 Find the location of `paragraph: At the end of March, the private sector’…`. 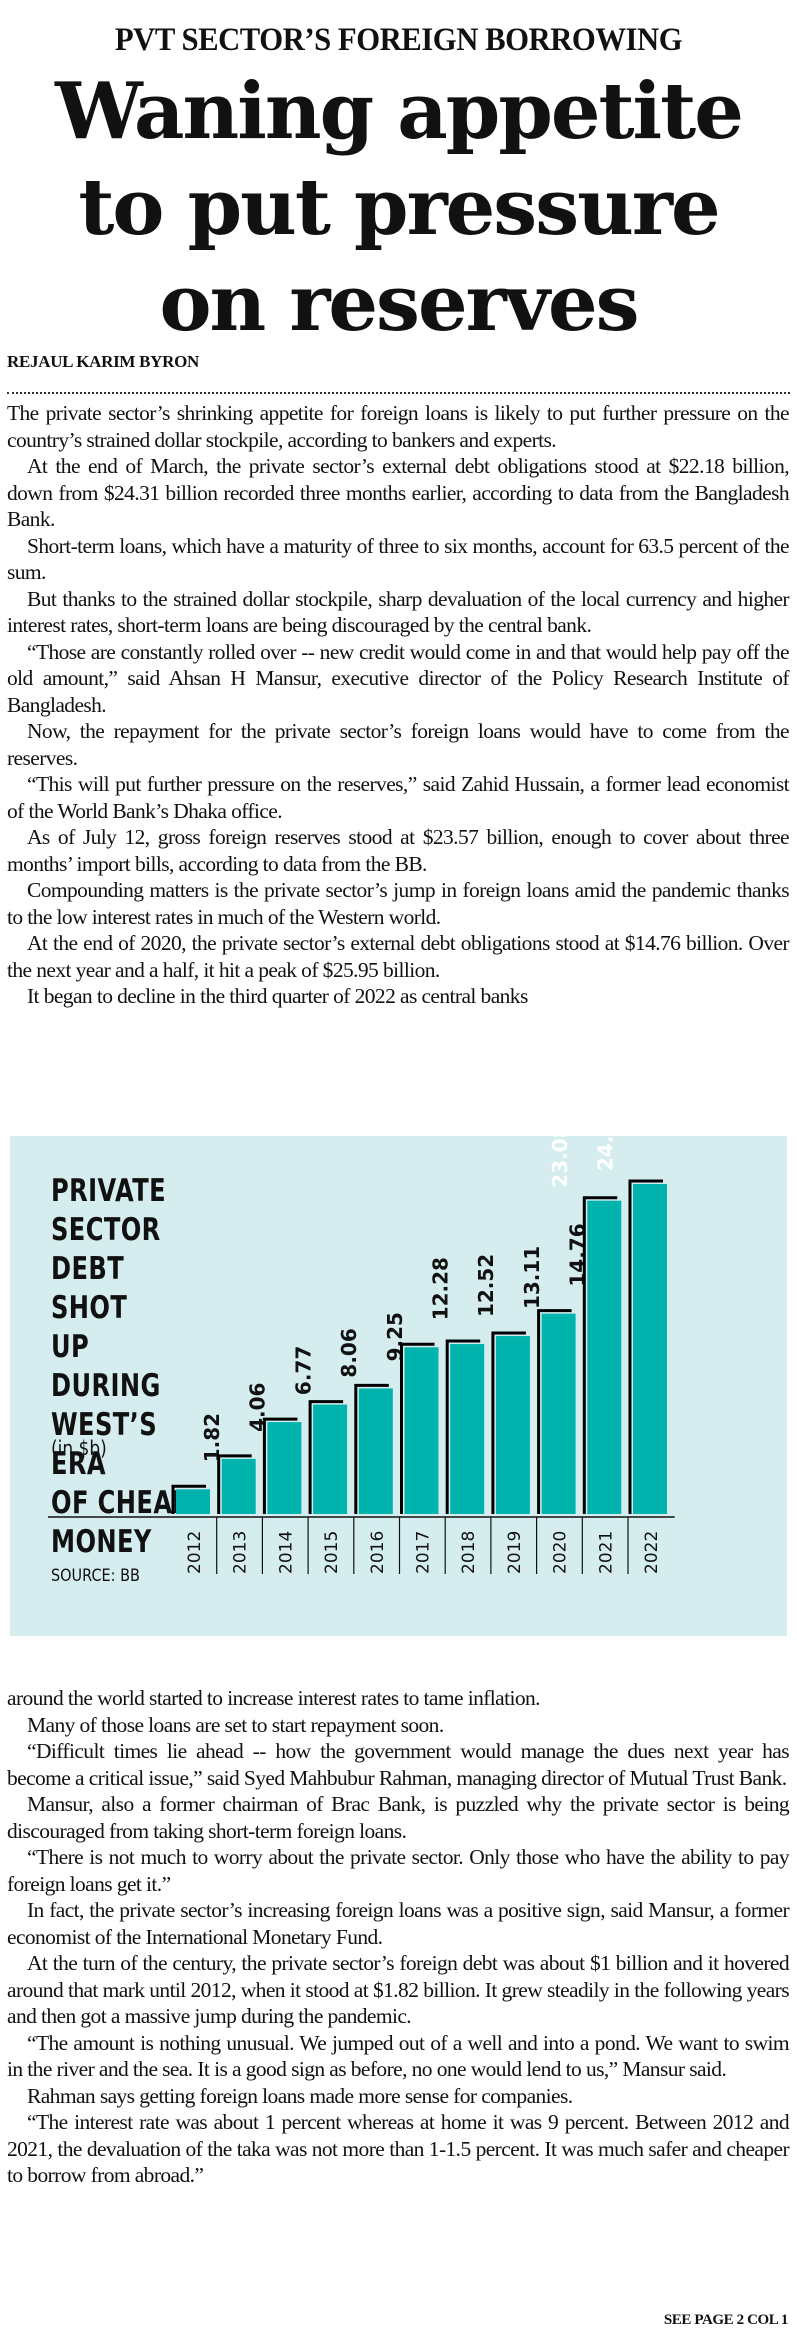

paragraph: At the end of March, the private sector’… is located at coordinates (398, 492).